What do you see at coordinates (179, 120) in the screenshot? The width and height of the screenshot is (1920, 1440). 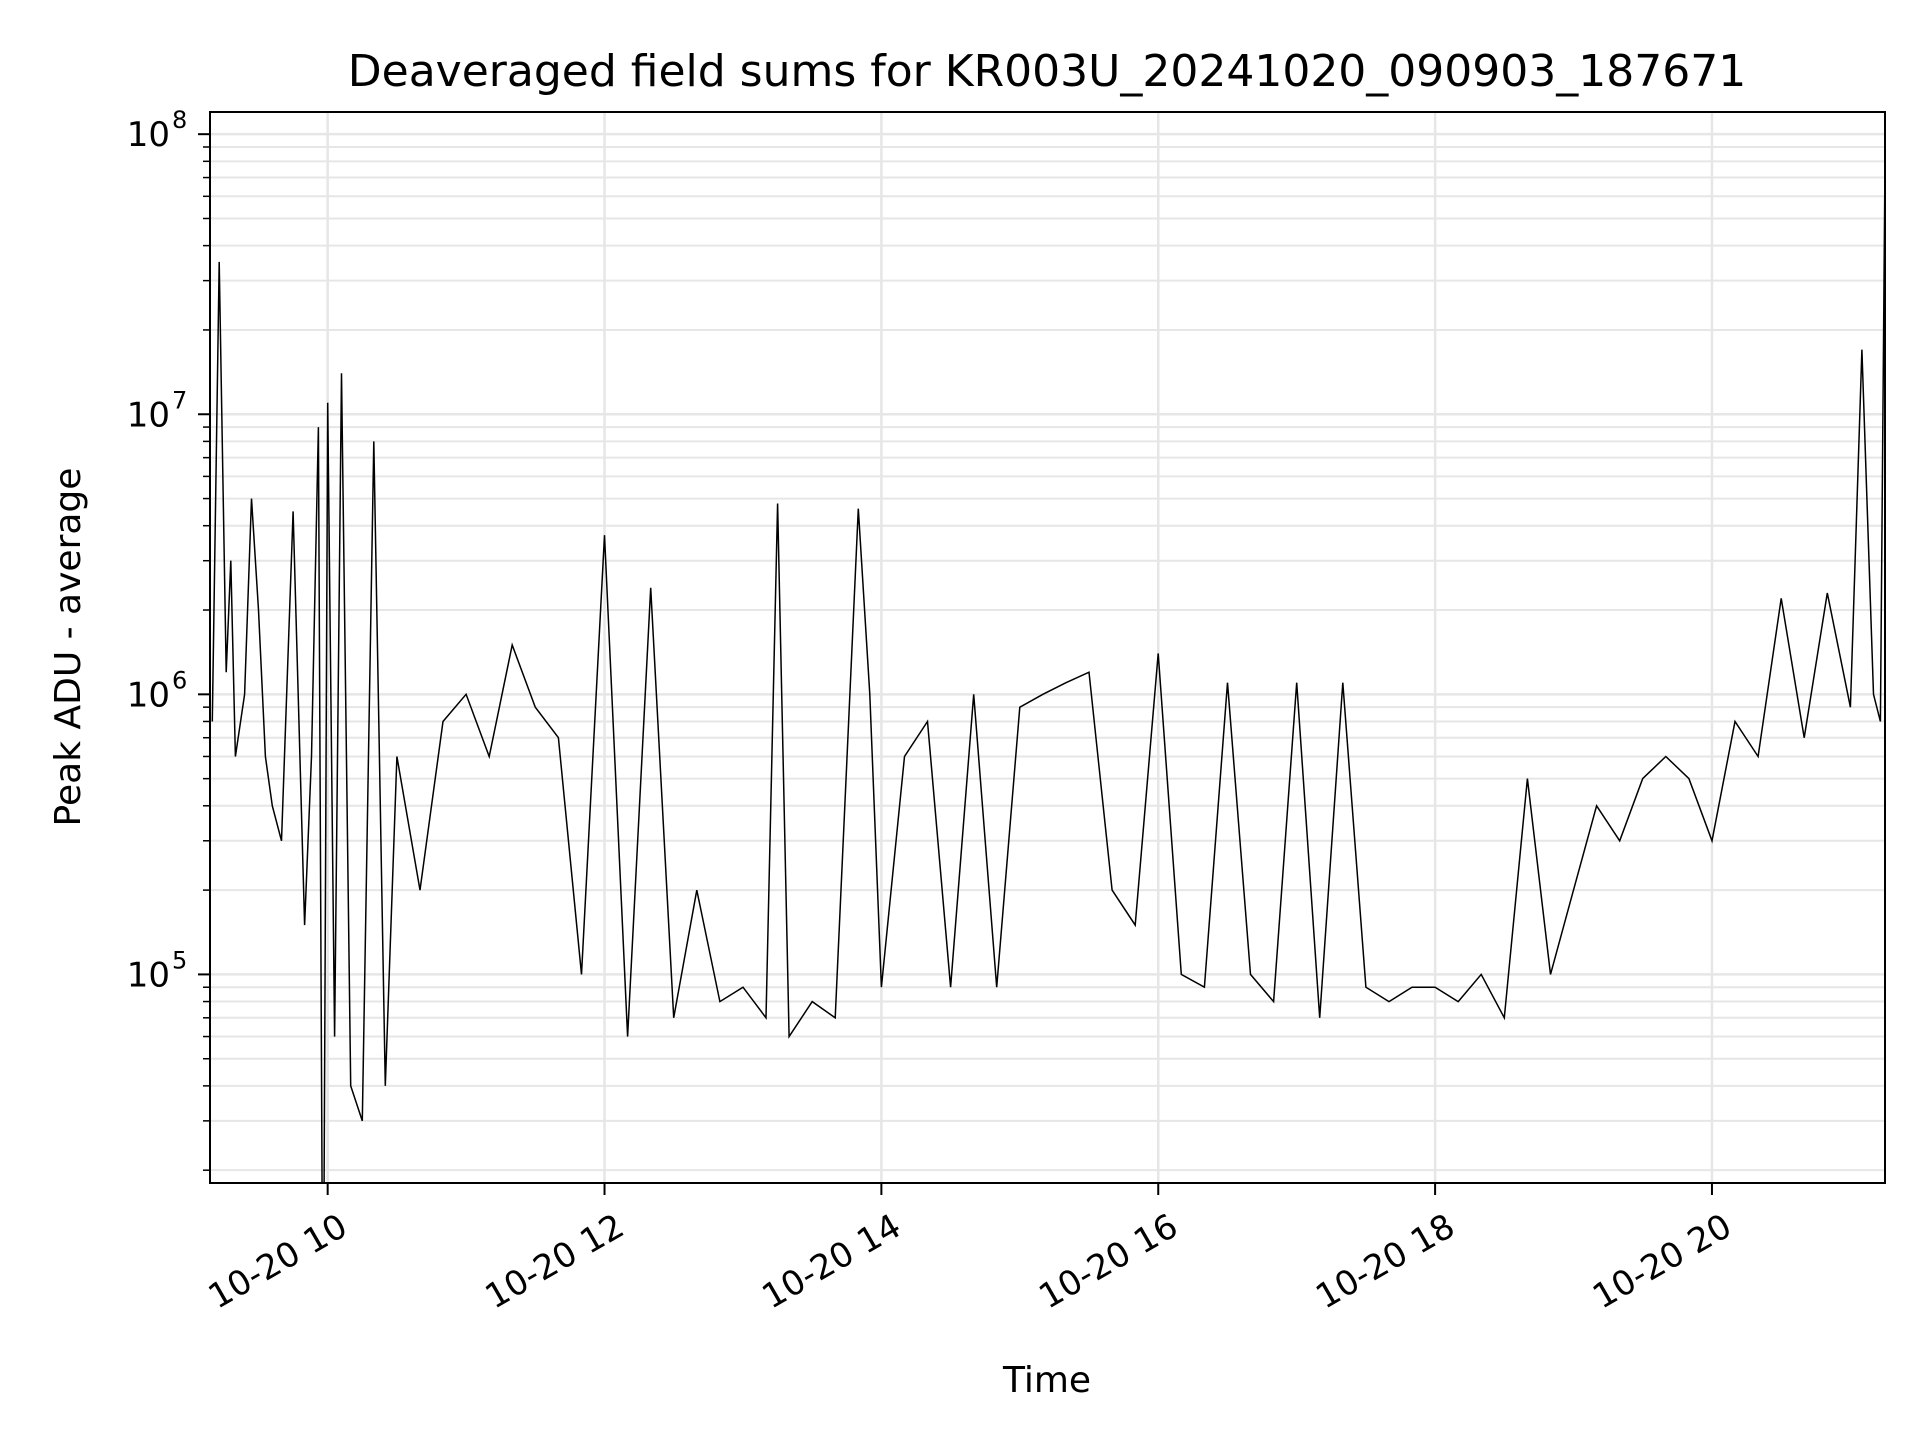 I see `y-tick-exponent: 8` at bounding box center [179, 120].